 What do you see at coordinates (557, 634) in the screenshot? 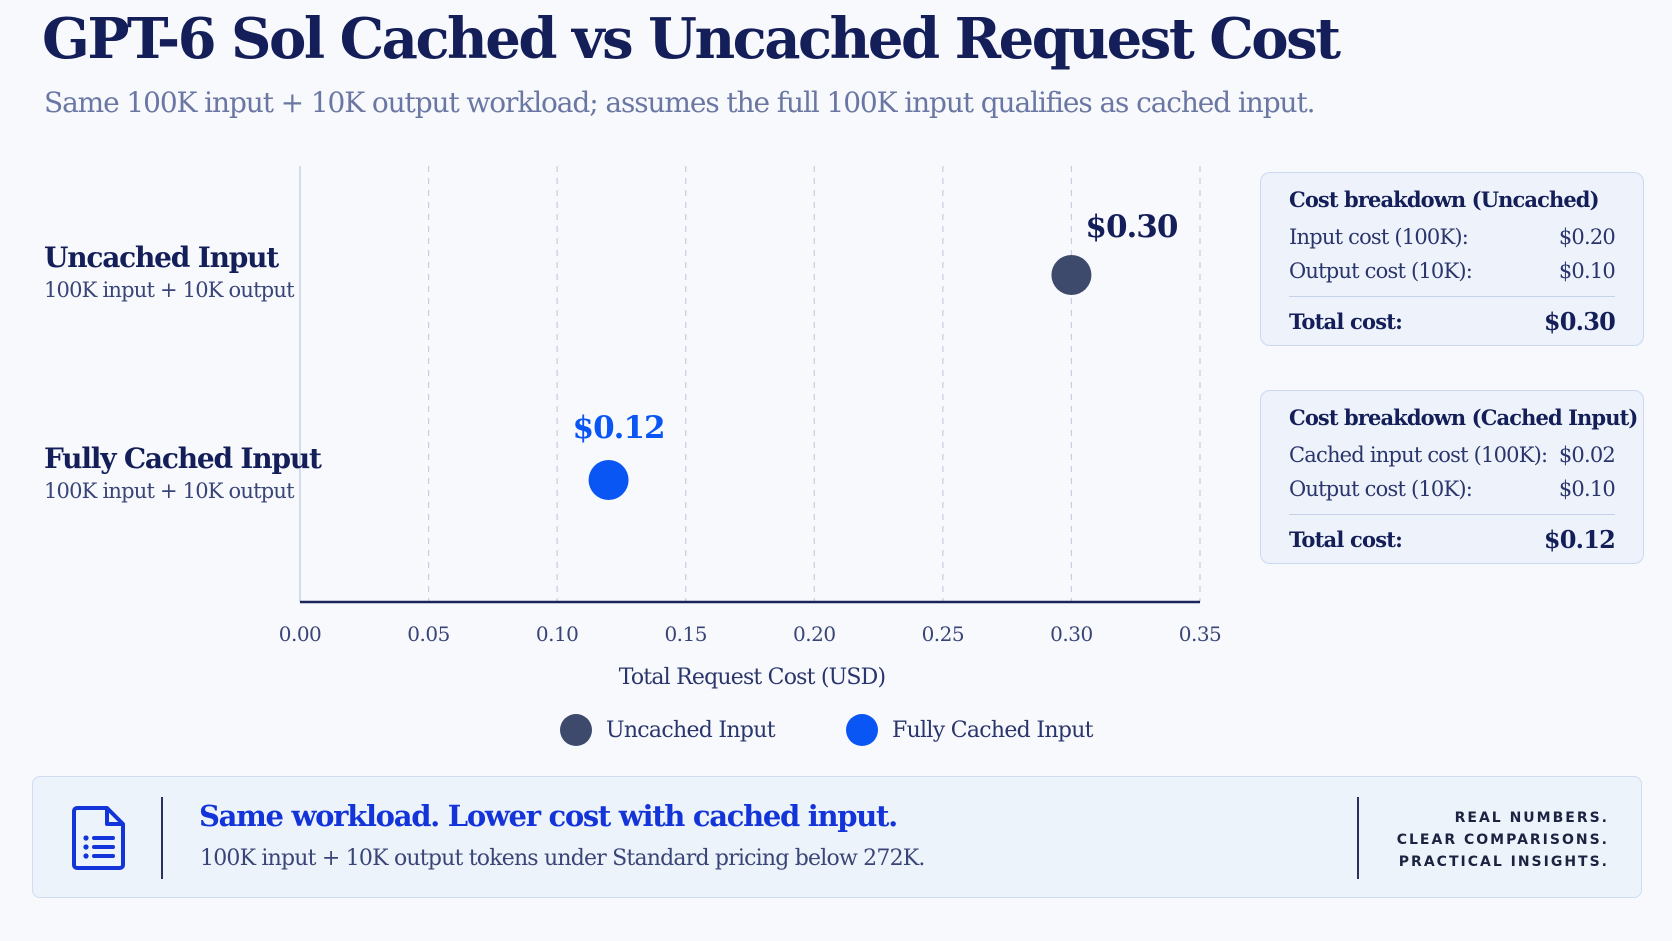
I see `x-tick-label: 0.10` at bounding box center [557, 634].